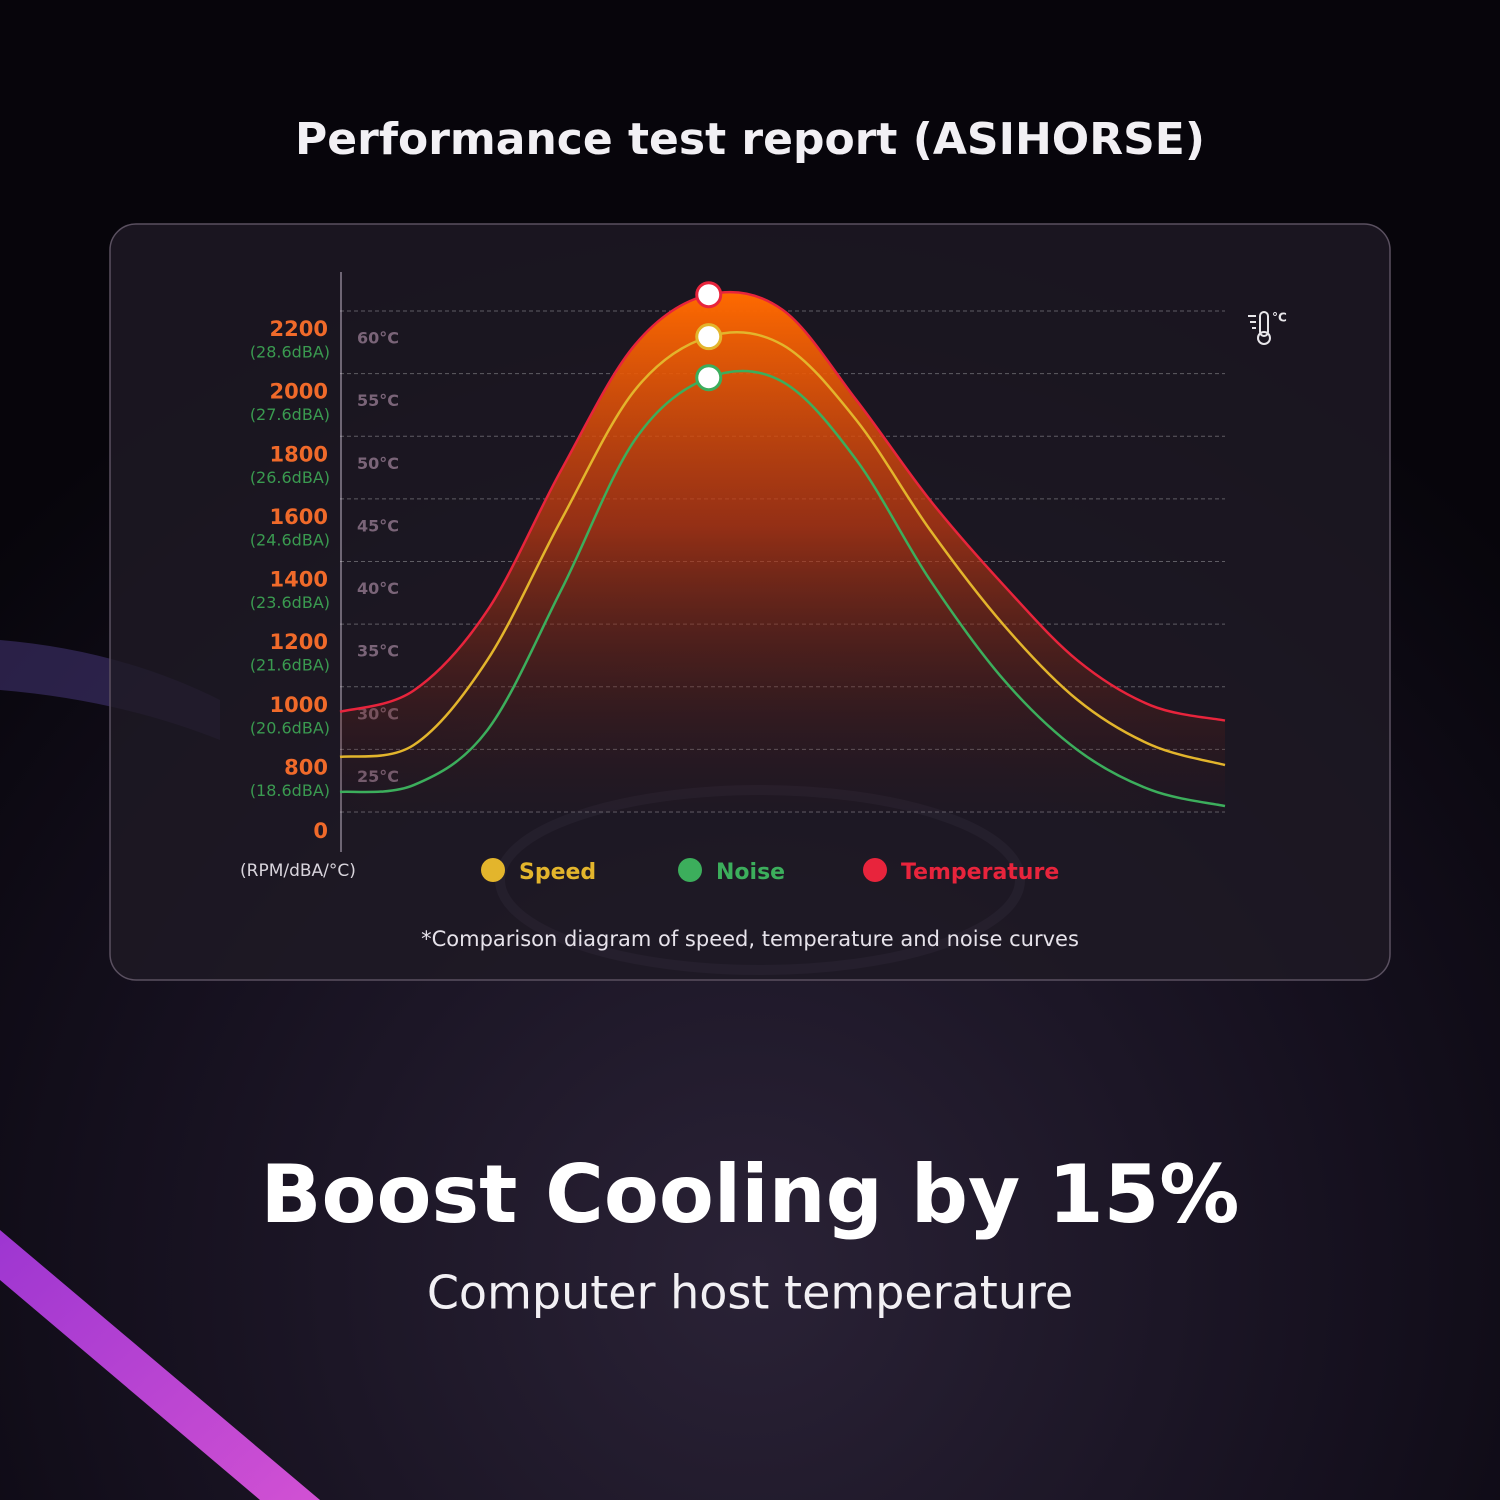 Image resolution: width=1500 pixels, height=1500 pixels. Describe the element at coordinates (290, 602) in the screenshot. I see `noise-tick-label: (23.6dBA)` at that location.